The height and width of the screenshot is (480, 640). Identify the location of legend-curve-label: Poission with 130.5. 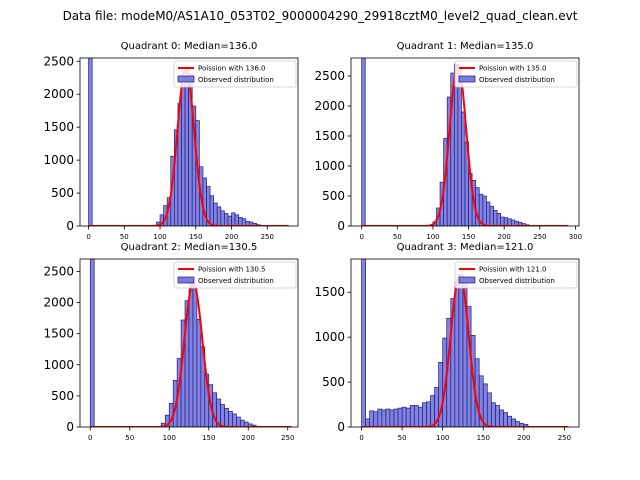
(232, 270).